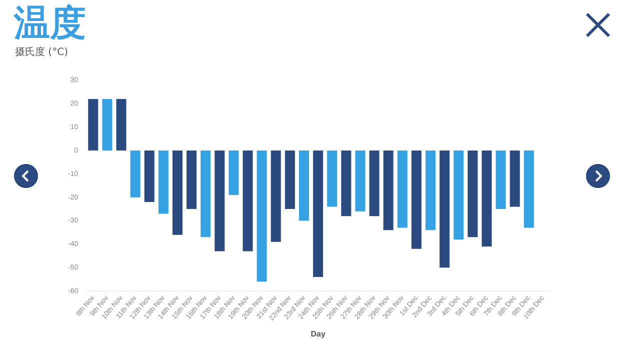 The image size is (641, 343). Describe the element at coordinates (50, 24) in the screenshot. I see `chart-title: 温度` at that location.